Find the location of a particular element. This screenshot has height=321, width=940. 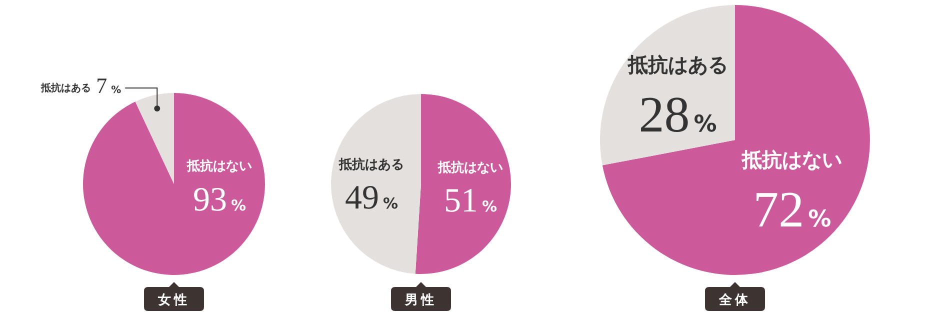

data-label: 51% is located at coordinates (470, 201).